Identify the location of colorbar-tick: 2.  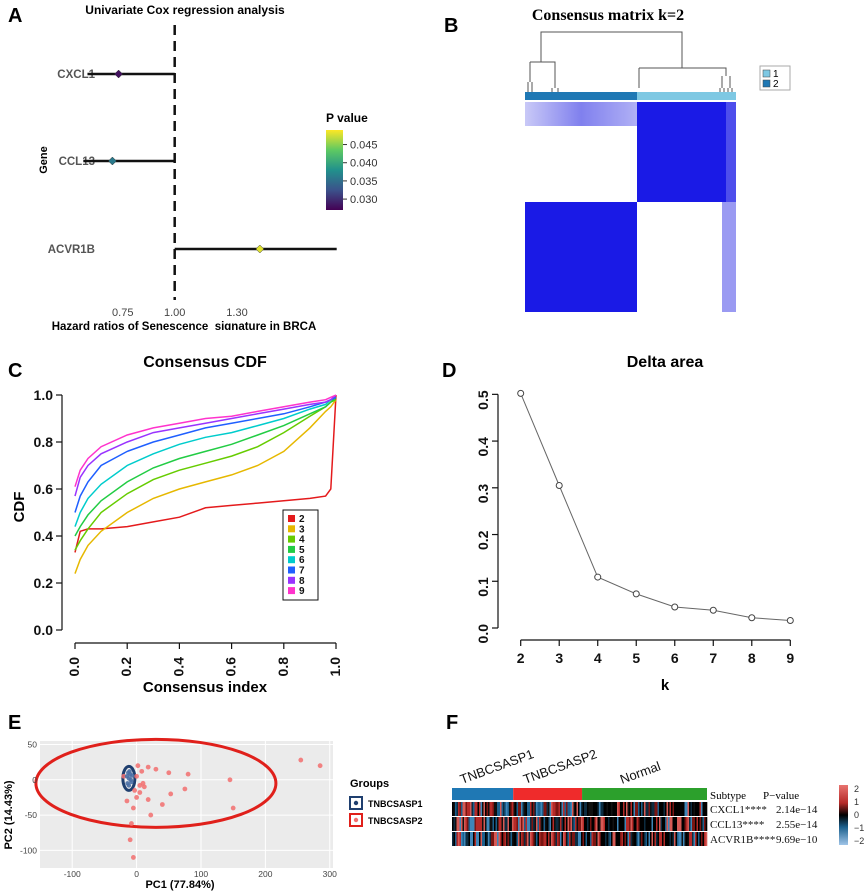
(856, 789).